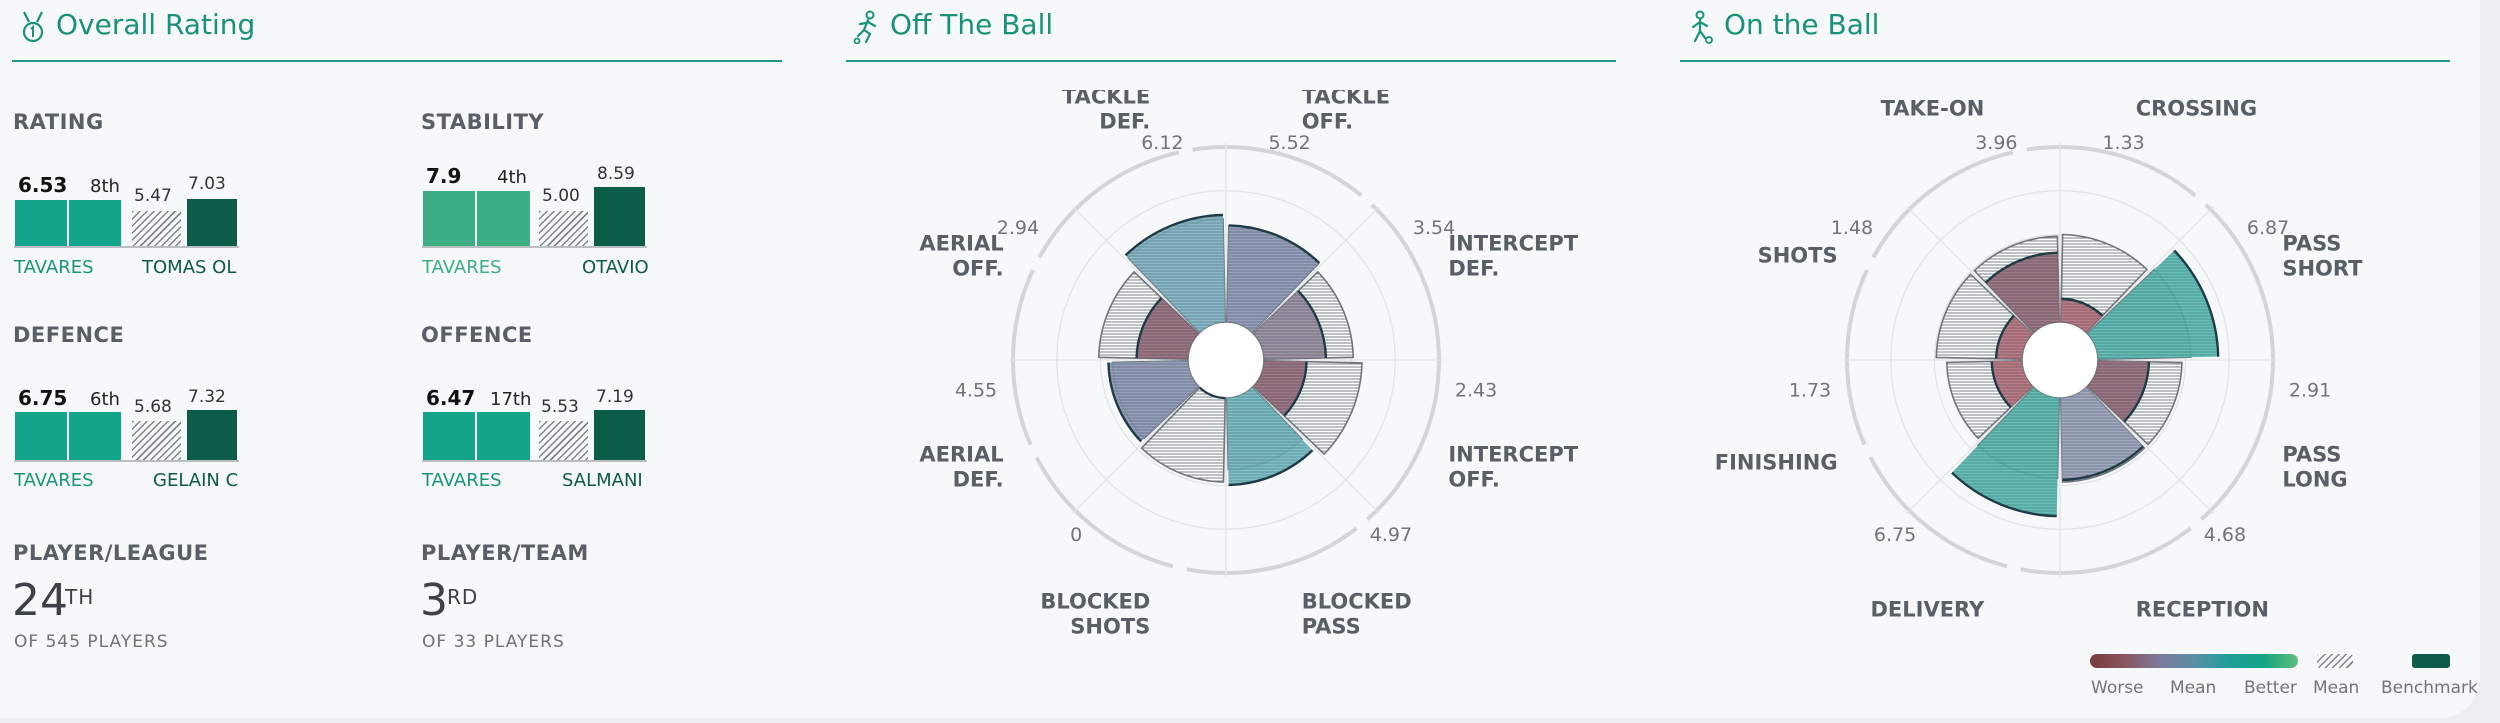  What do you see at coordinates (1702, 27) in the screenshot?
I see `dribbling-player-icon` at bounding box center [1702, 27].